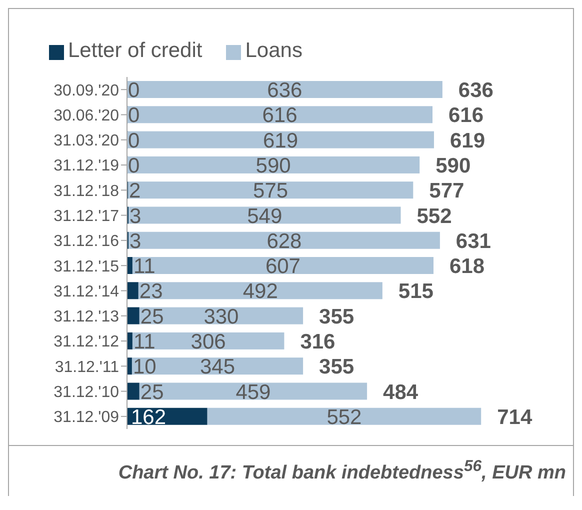  I want to click on data-label: 345, so click(218, 367).